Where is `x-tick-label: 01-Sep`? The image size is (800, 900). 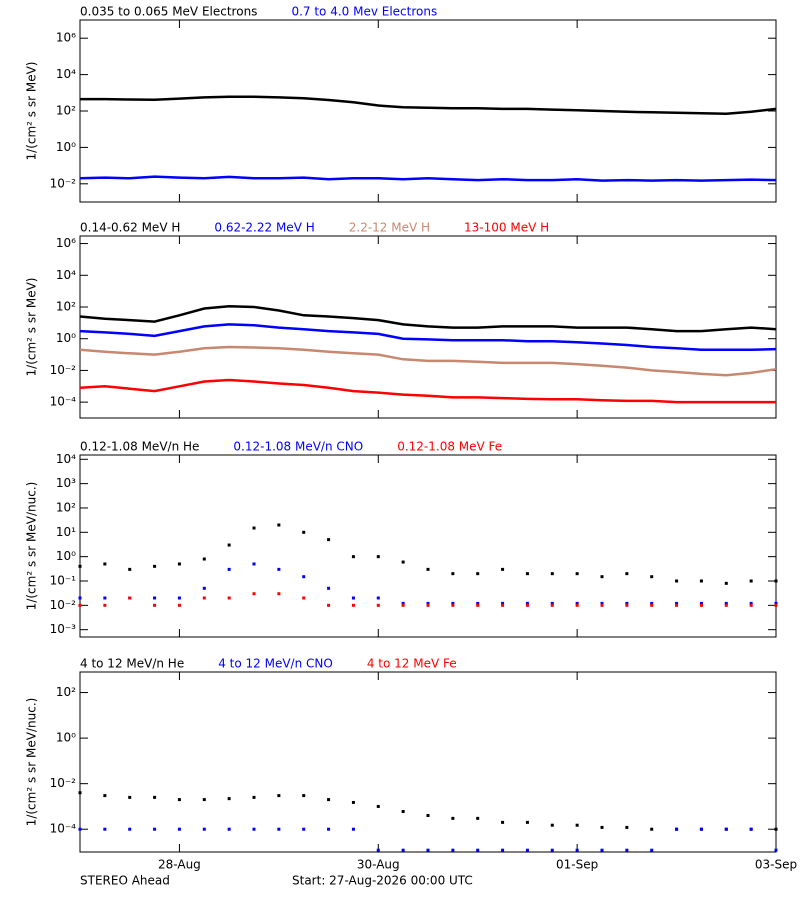
x-tick-label: 01-Sep is located at coordinates (577, 865).